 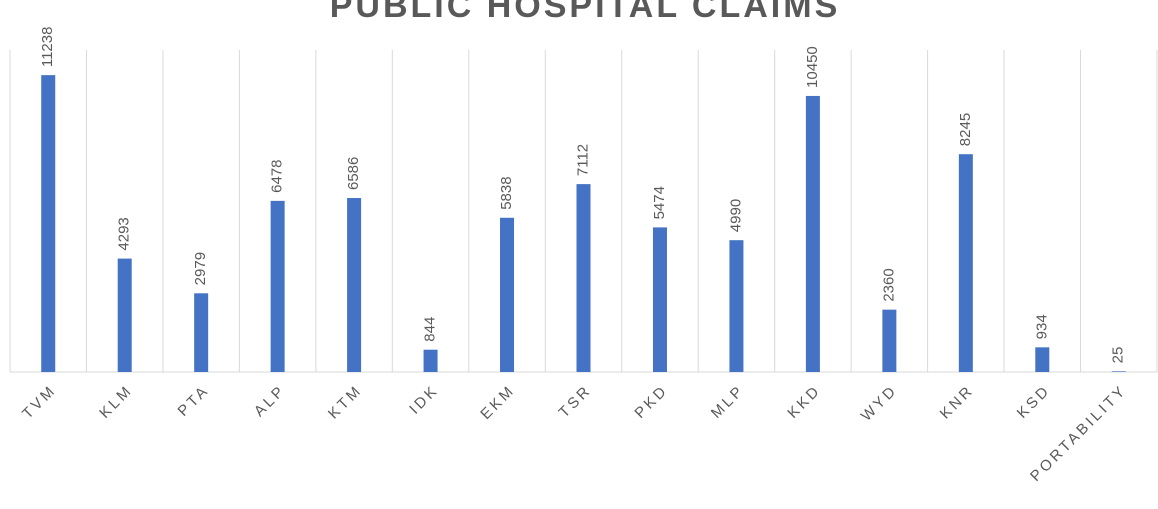 What do you see at coordinates (124, 233) in the screenshot?
I see `data-label: 4293` at bounding box center [124, 233].